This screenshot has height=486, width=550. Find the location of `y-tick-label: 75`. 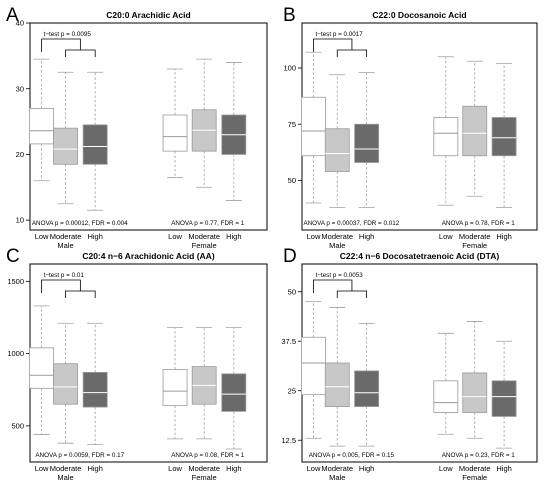

y-tick-label: 75 is located at coordinates (292, 124).